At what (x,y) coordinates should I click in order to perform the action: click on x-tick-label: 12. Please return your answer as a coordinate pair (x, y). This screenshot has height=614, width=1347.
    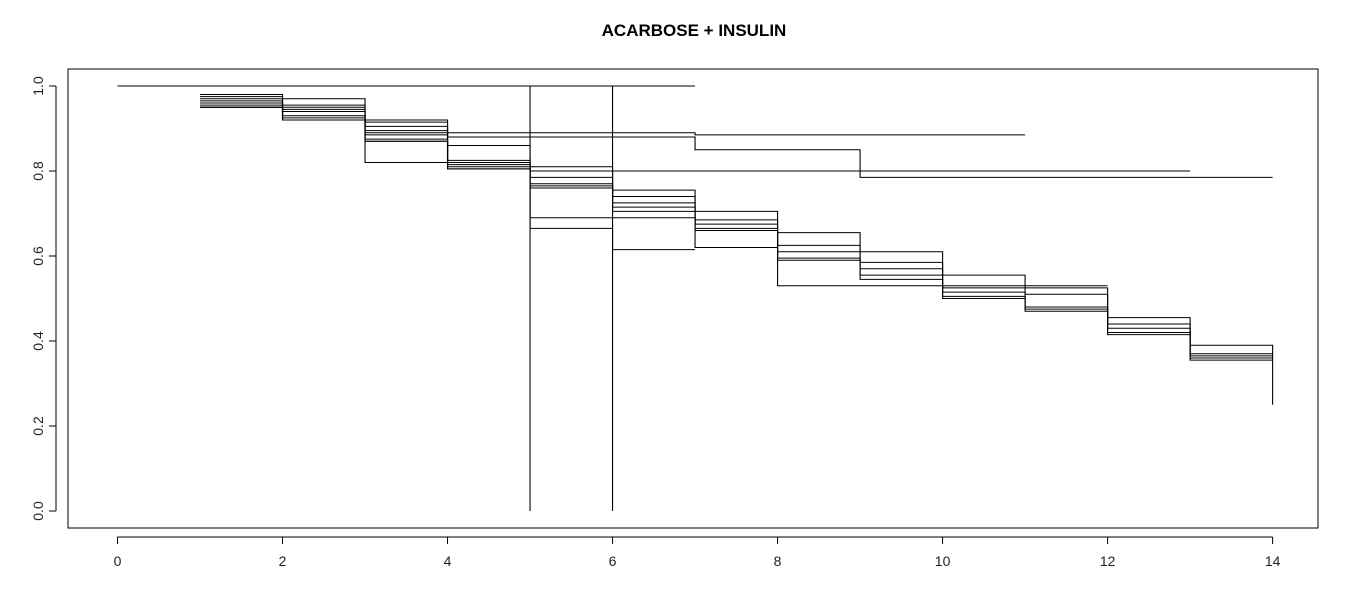
    Looking at the image, I should click on (1108, 561).